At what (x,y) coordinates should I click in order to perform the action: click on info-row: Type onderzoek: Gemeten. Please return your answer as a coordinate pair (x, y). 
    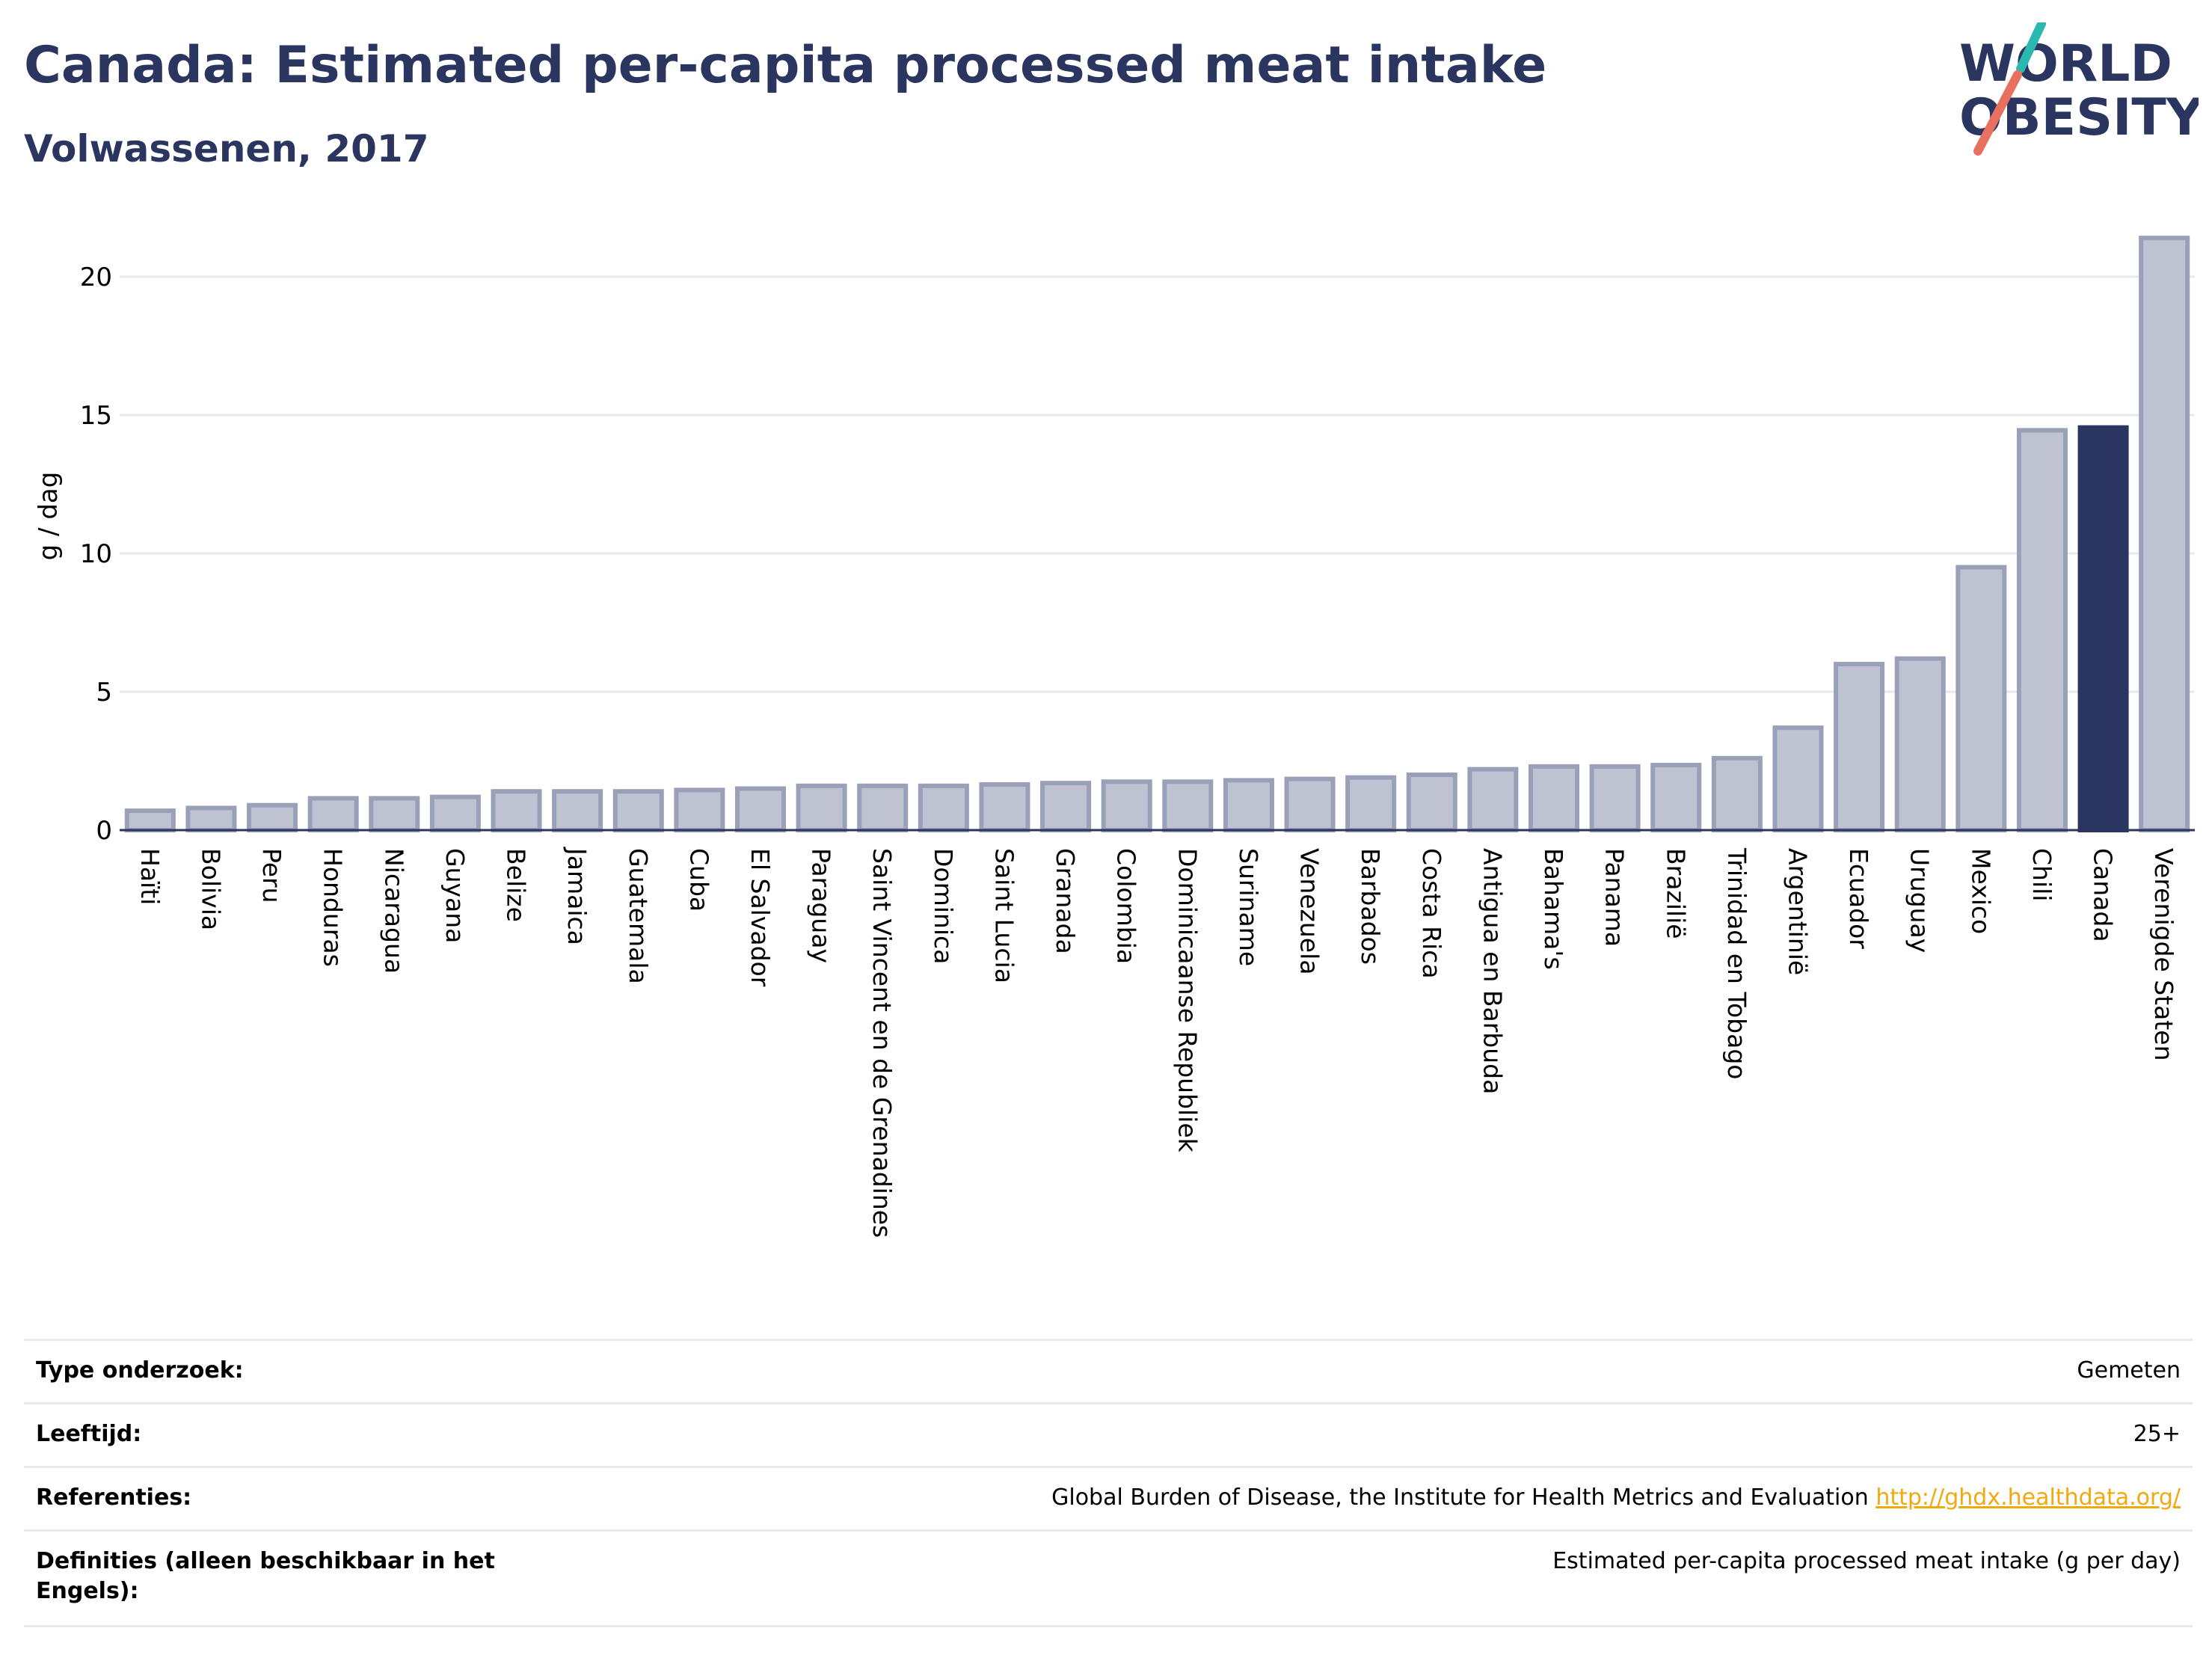
    Looking at the image, I should click on (1108, 1370).